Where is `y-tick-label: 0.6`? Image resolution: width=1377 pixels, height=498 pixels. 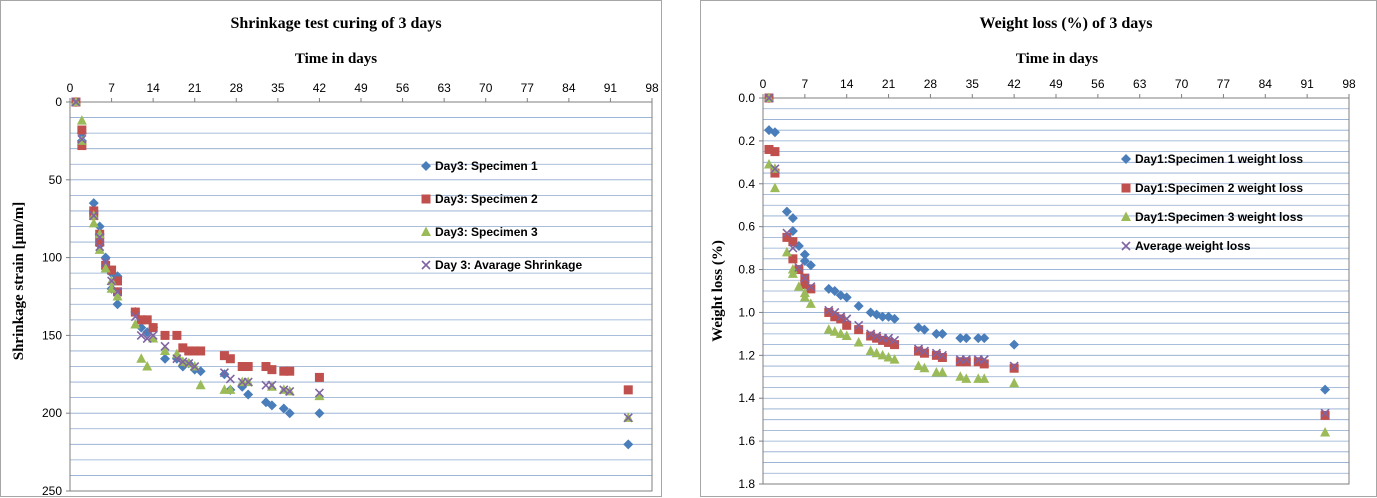 y-tick-label: 0.6 is located at coordinates (746, 227).